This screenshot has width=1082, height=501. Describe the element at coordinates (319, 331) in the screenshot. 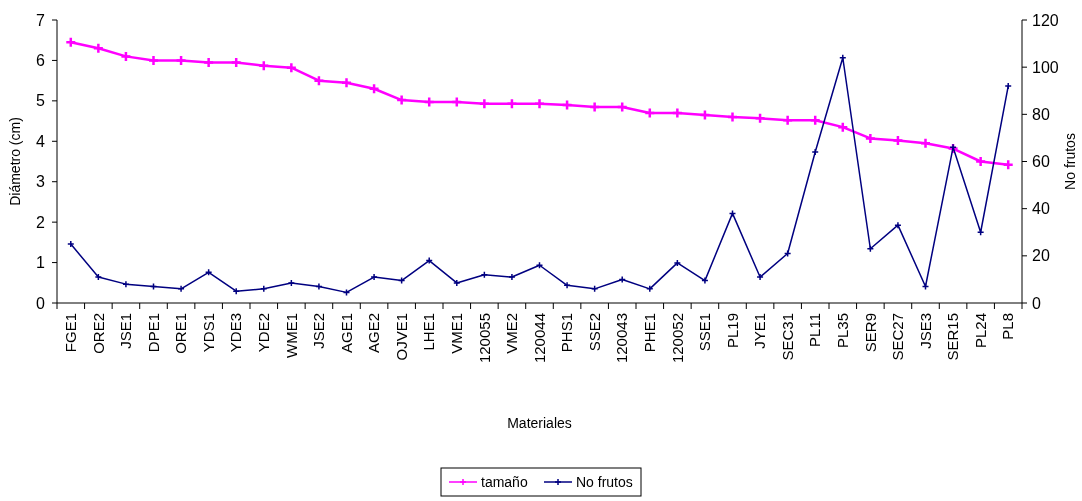

I see `x-tick-label: JSE2` at that location.